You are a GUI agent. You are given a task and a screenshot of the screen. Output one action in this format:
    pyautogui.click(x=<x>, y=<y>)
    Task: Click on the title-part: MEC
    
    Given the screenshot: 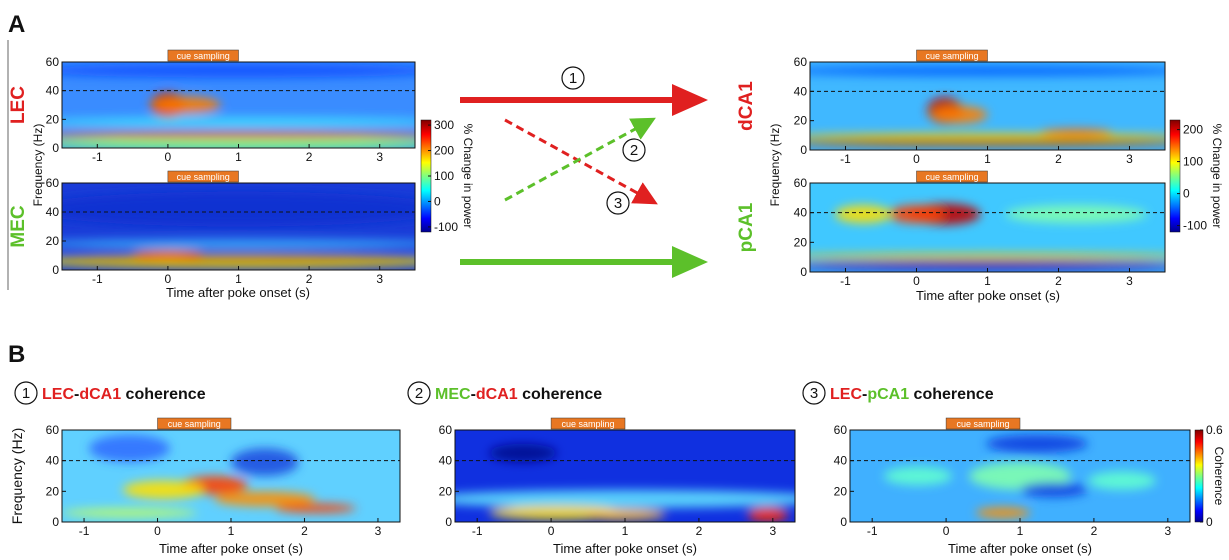 What is the action you would take?
    pyautogui.click(x=453, y=394)
    